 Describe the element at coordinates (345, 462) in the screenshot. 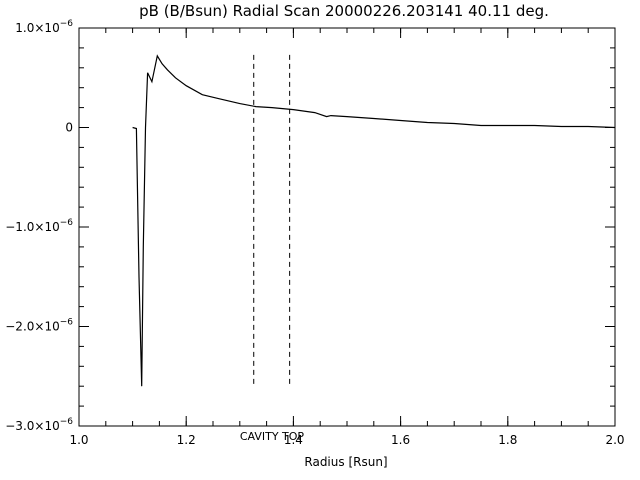

I see `x-axis-label: Radius [Rsun]` at that location.